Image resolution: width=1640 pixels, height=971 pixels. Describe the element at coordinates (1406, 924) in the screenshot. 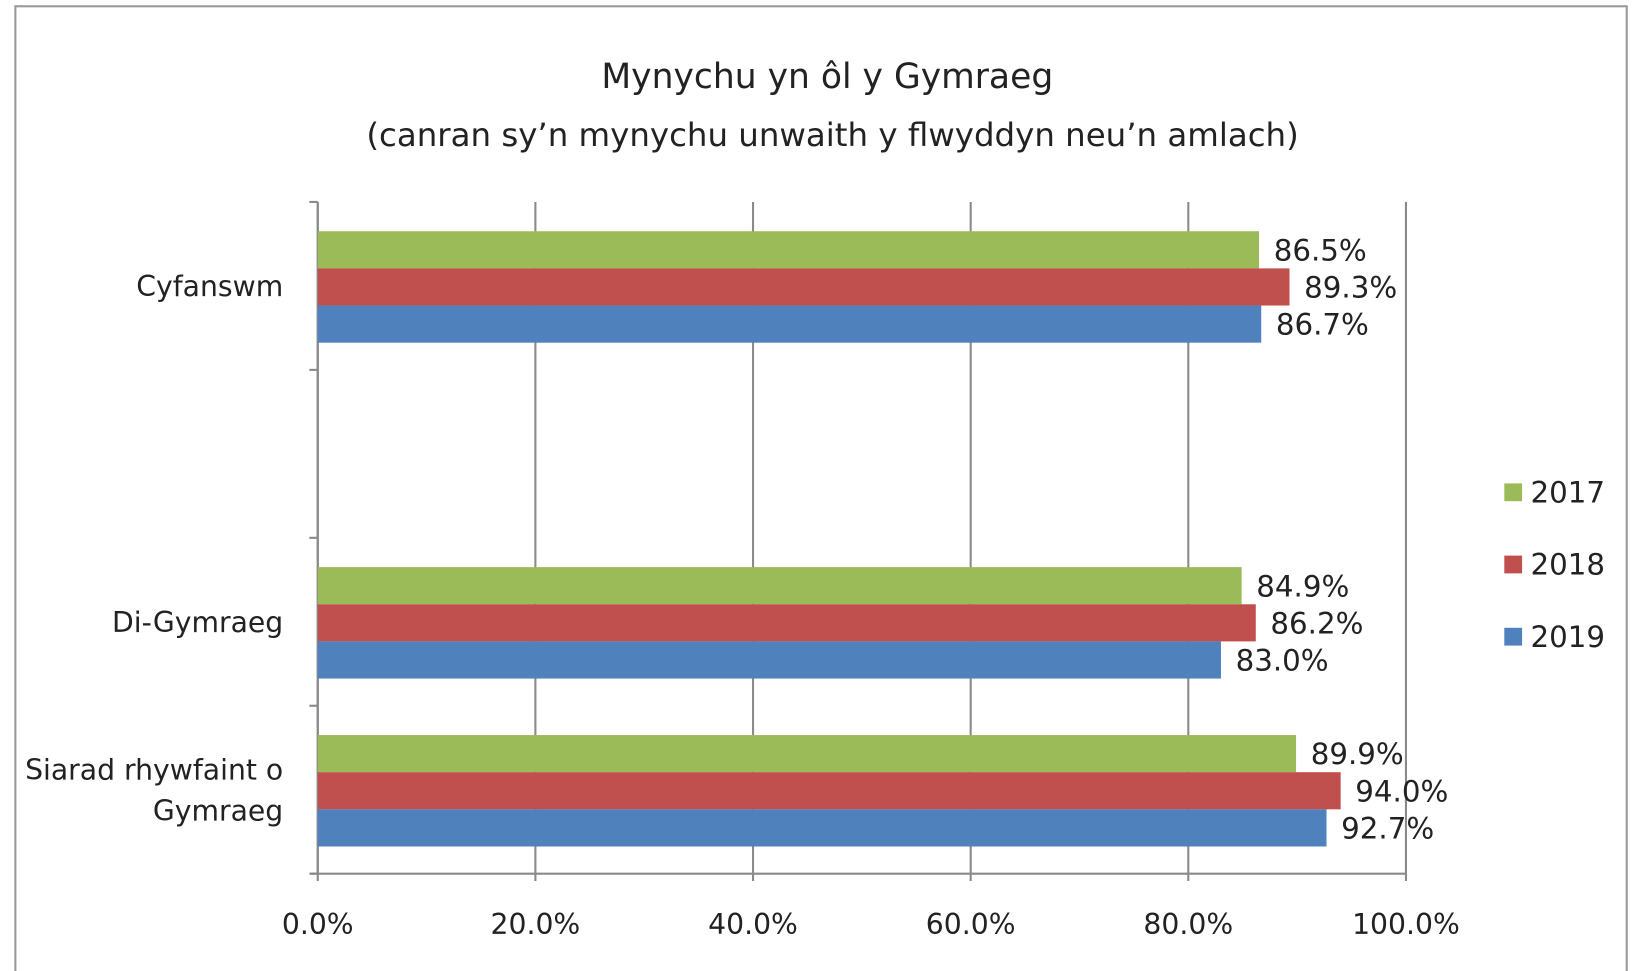

I see `x-tick-label: 100.0%` at that location.